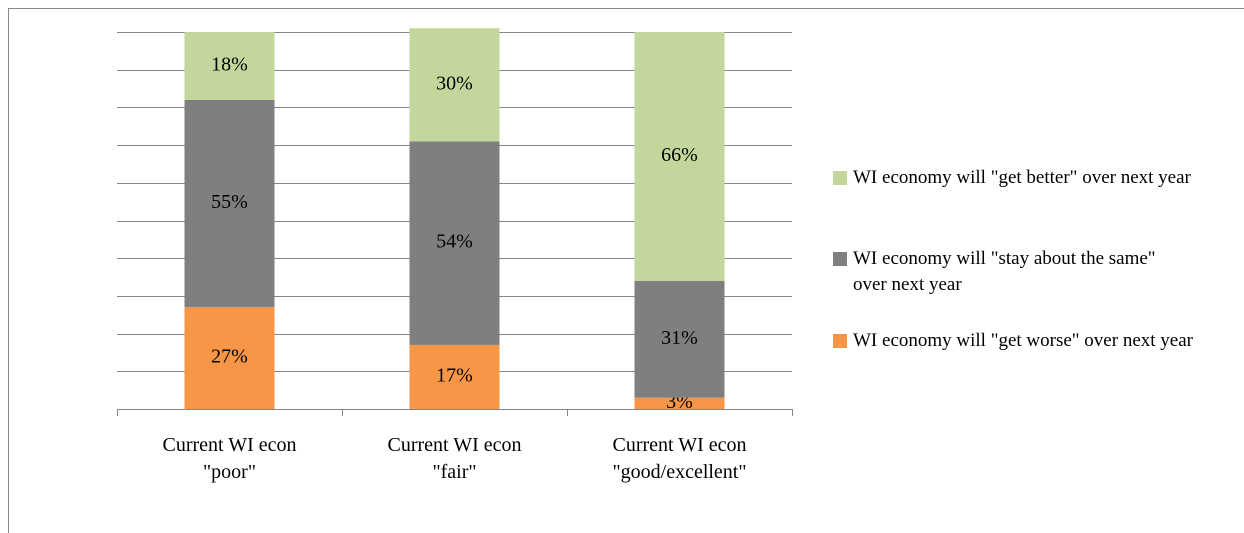  I want to click on data-label: 54%, so click(454, 242).